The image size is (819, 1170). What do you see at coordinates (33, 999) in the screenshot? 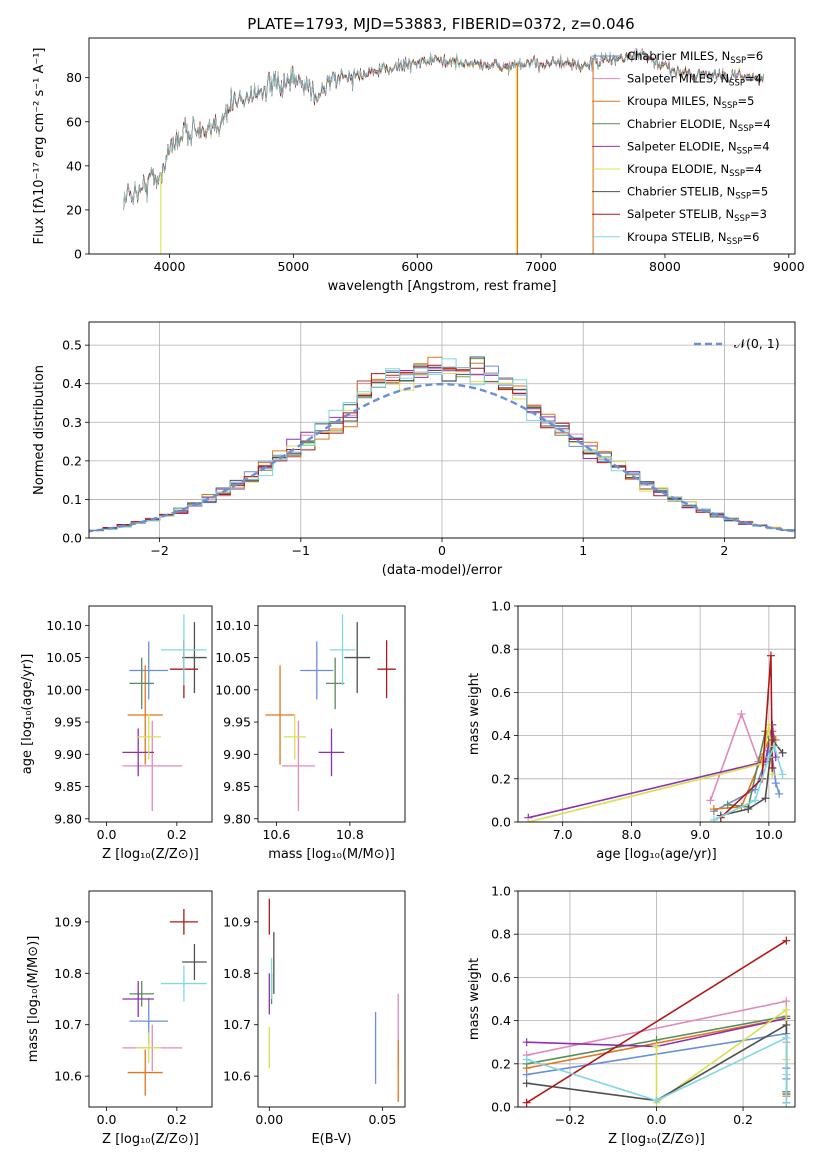
I see `y-axis-label: mass [log₁₀(M/M⊙)]` at bounding box center [33, 999].